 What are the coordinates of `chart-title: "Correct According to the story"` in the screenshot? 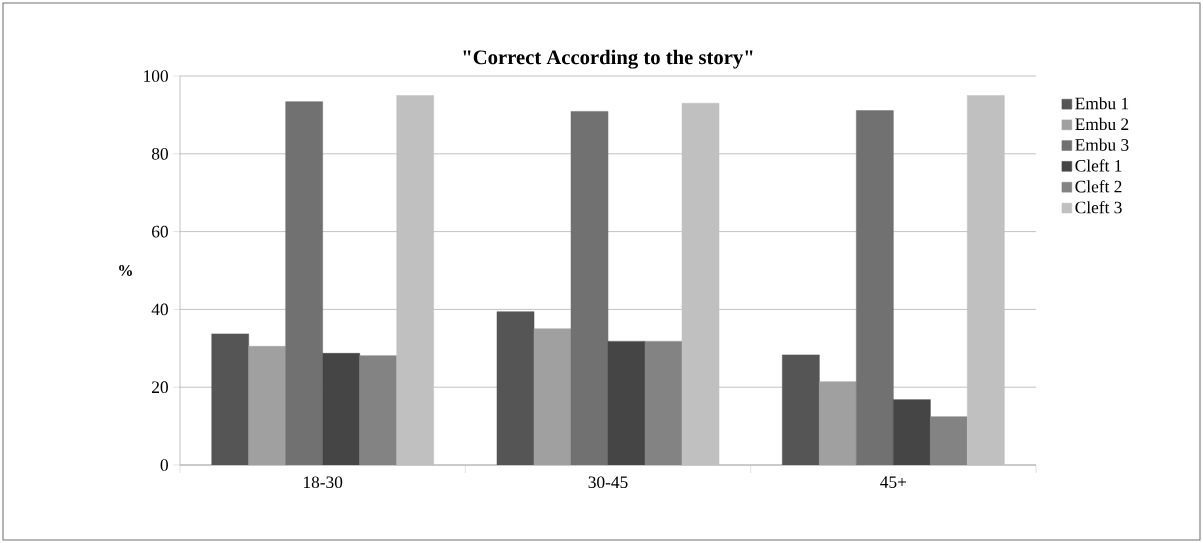 It's located at (608, 59).